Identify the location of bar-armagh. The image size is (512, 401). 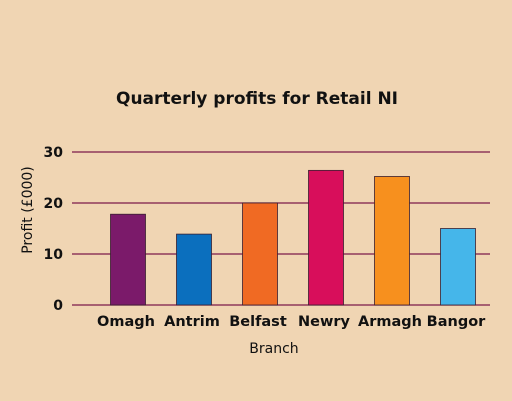
(392, 241).